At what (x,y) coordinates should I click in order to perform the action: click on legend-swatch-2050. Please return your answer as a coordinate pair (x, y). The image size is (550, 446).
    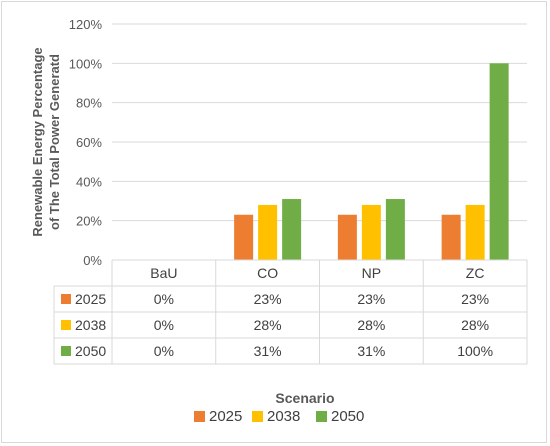
    Looking at the image, I should click on (321, 416).